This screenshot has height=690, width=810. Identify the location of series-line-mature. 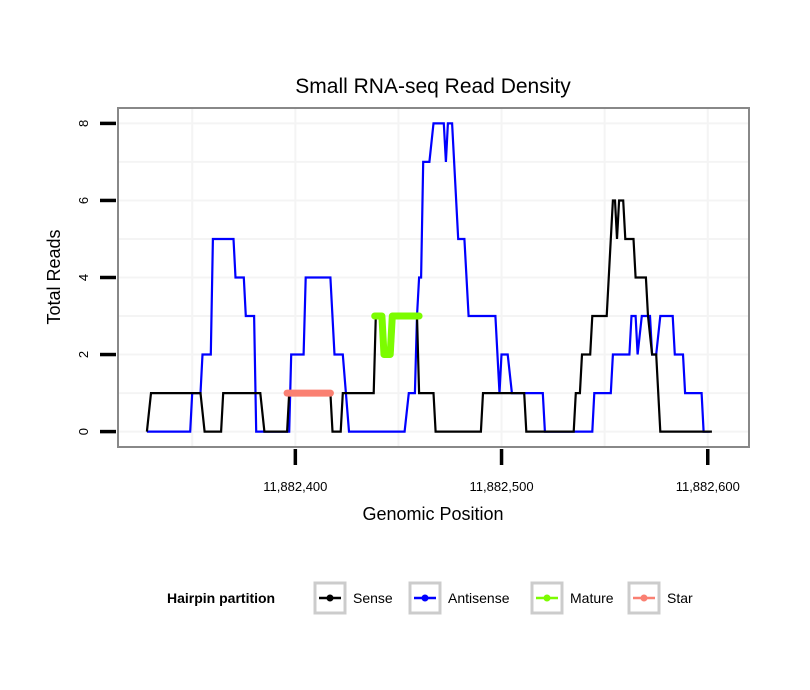
(397, 335).